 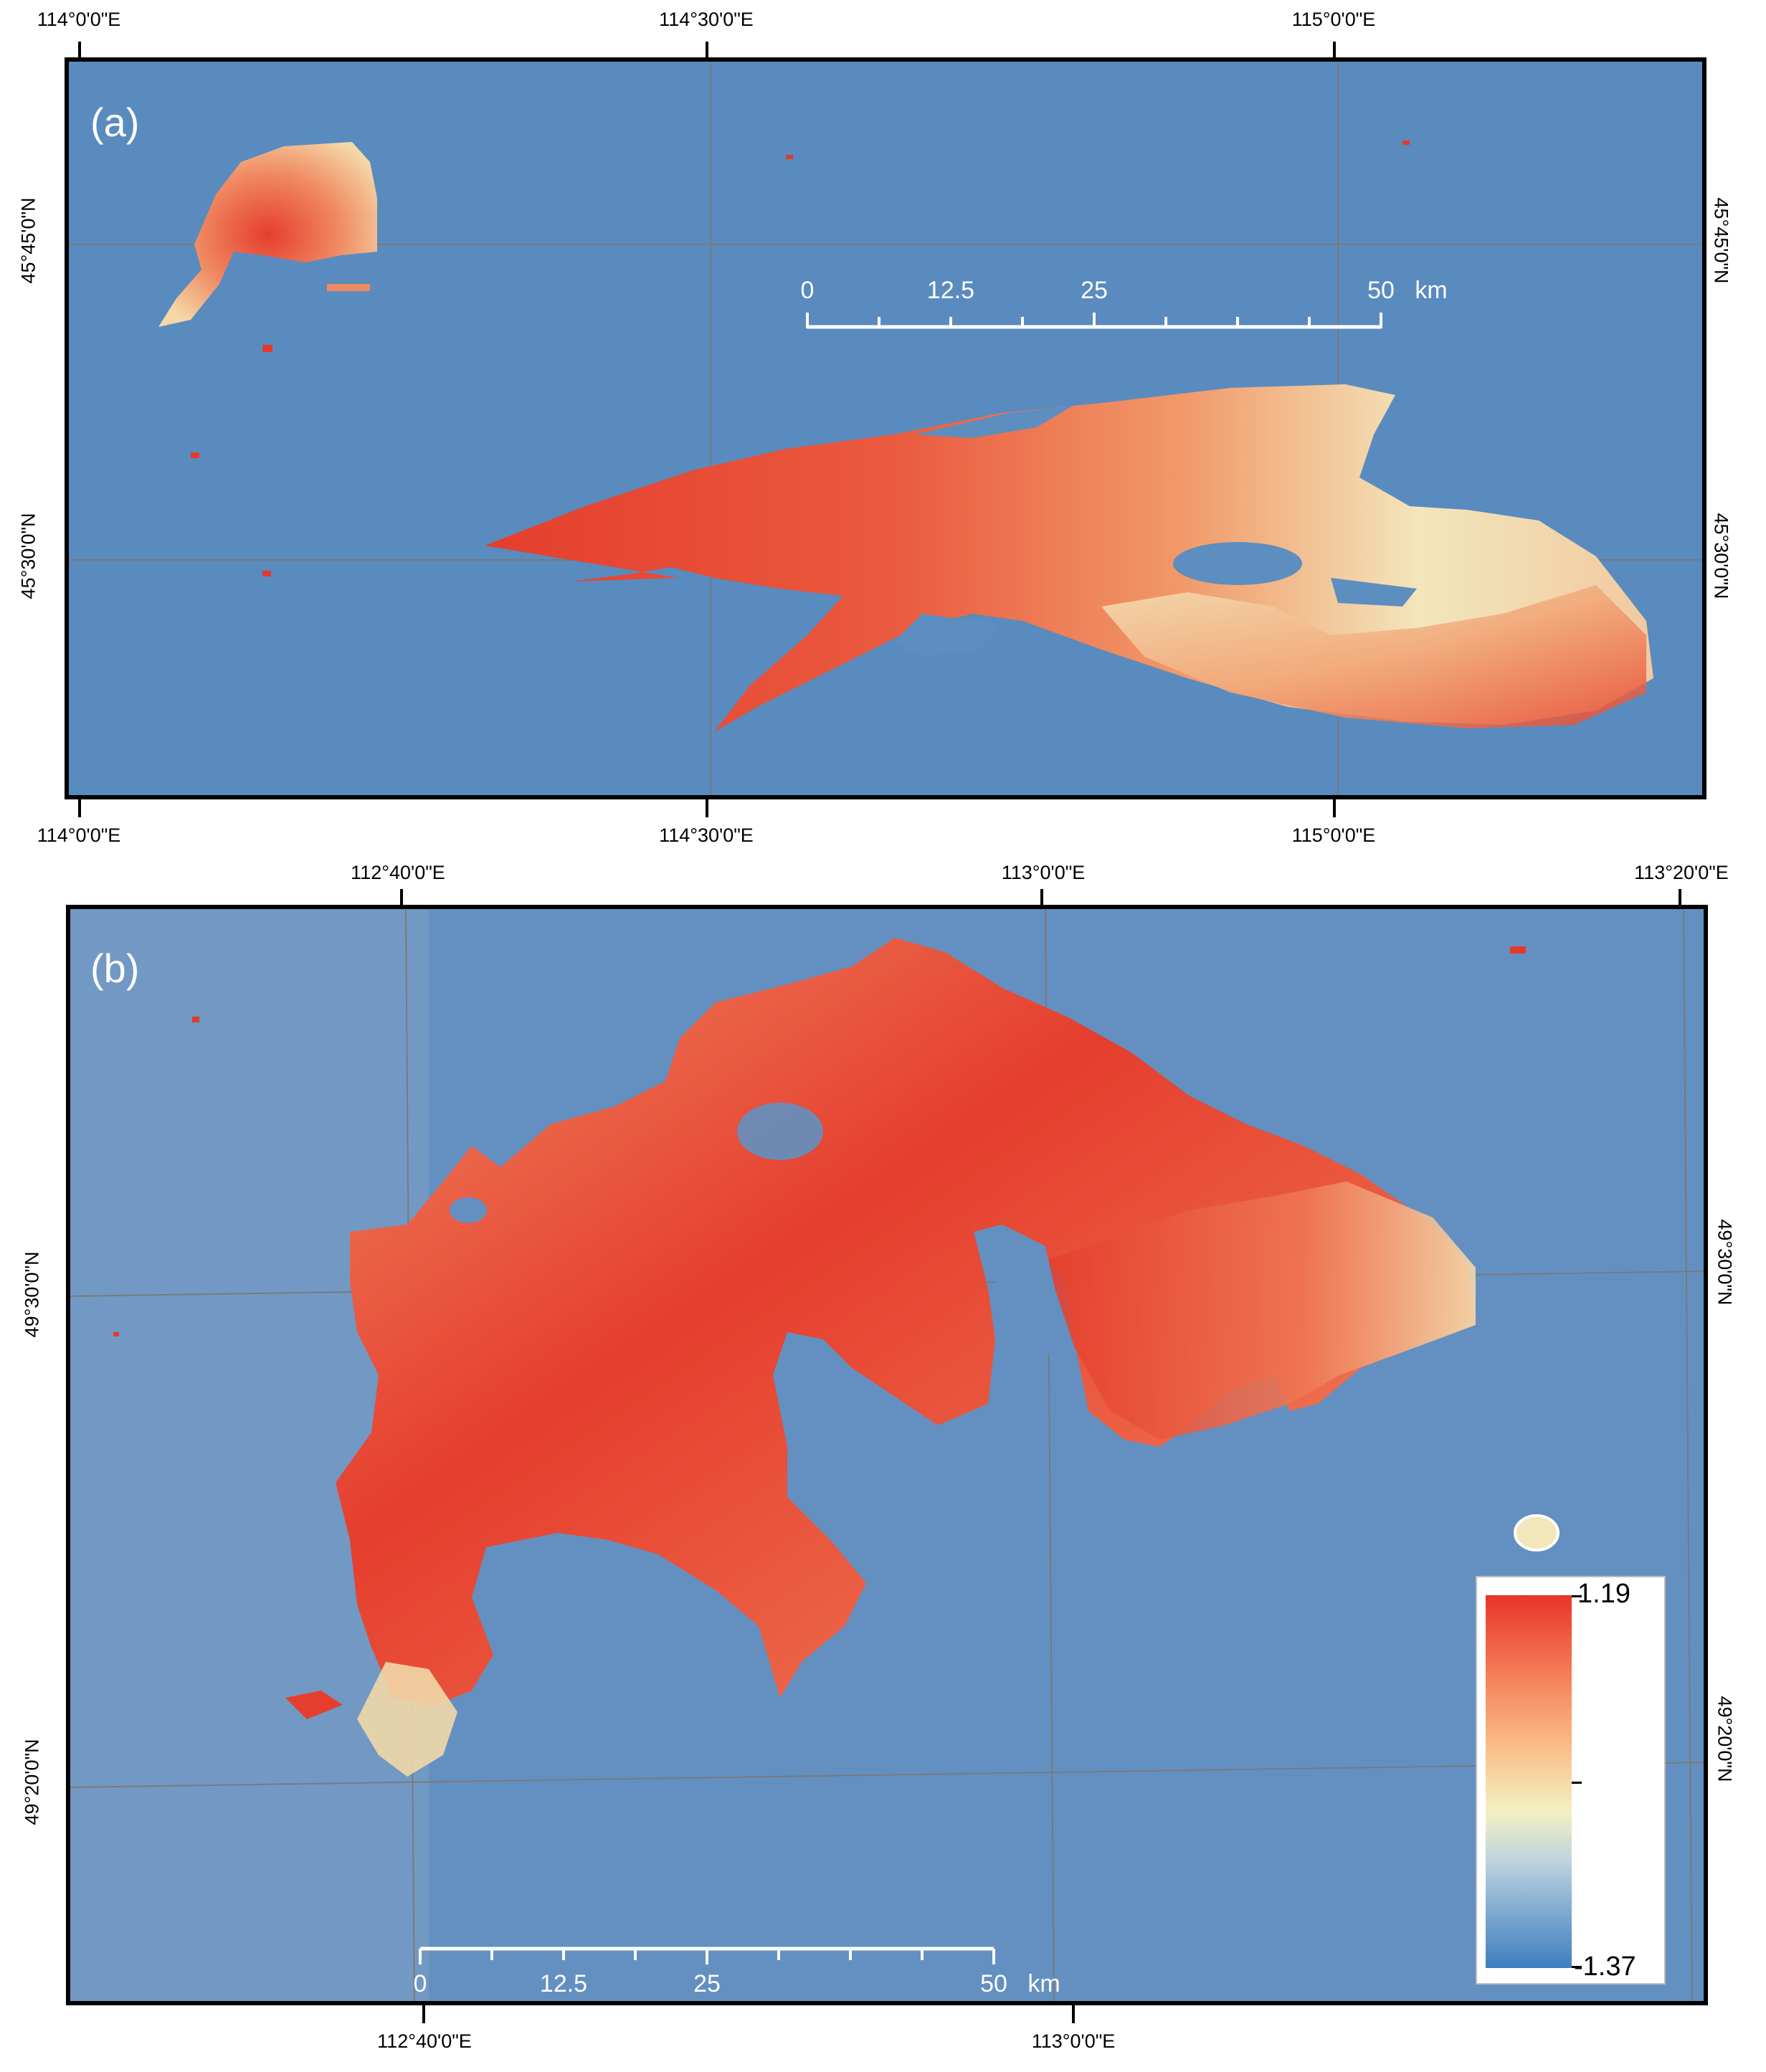 I want to click on panel-a-scale-unit: km, so click(x=1431, y=290).